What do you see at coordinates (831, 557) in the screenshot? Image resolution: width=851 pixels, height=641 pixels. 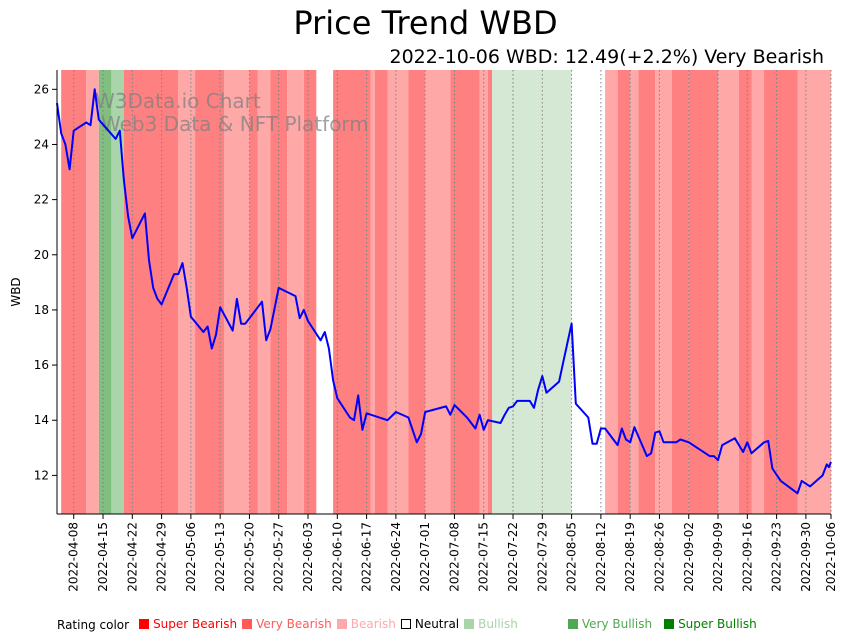 I see `x-tick-label: 2022-10-06` at bounding box center [831, 557].